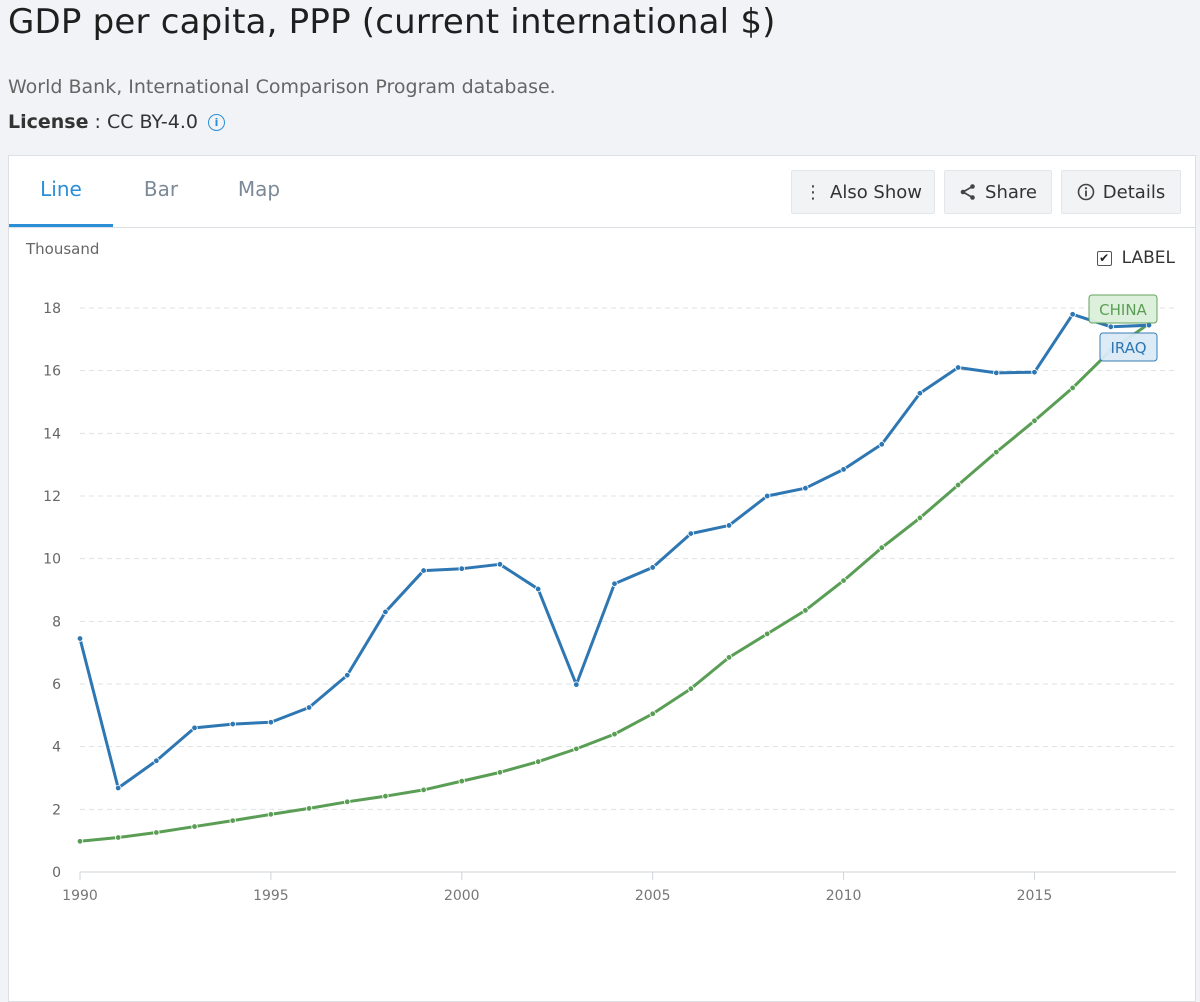 This screenshot has height=1002, width=1200. What do you see at coordinates (61, 191) in the screenshot?
I see `tab-line: Line` at bounding box center [61, 191].